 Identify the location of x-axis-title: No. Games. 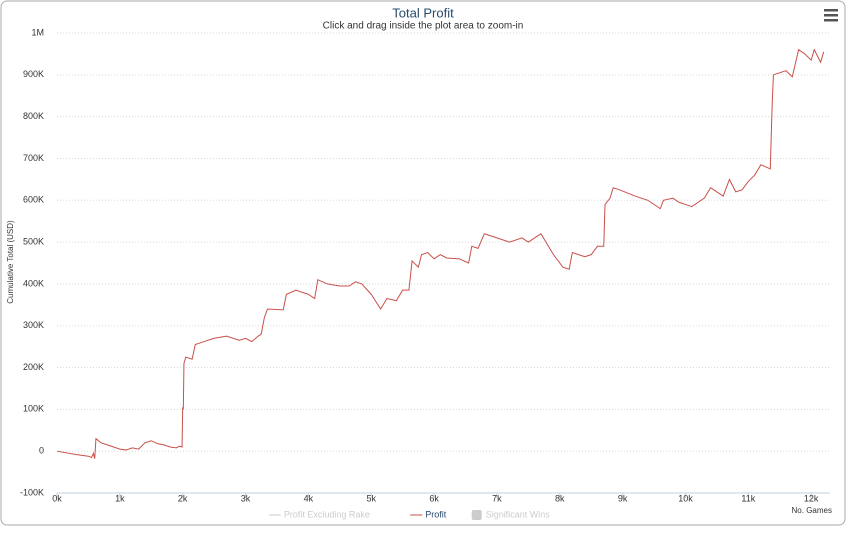
(812, 510).